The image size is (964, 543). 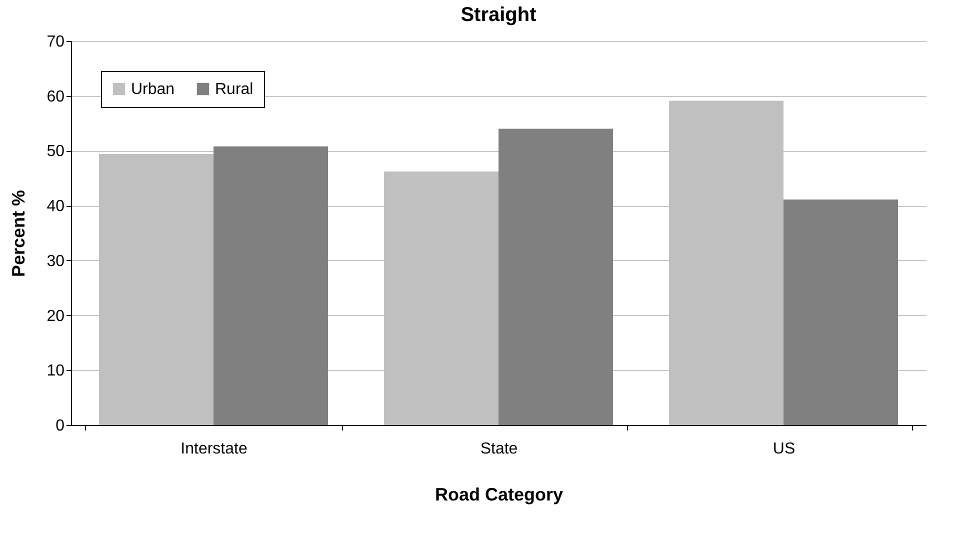 What do you see at coordinates (234, 89) in the screenshot?
I see `legend-label: Rural` at bounding box center [234, 89].